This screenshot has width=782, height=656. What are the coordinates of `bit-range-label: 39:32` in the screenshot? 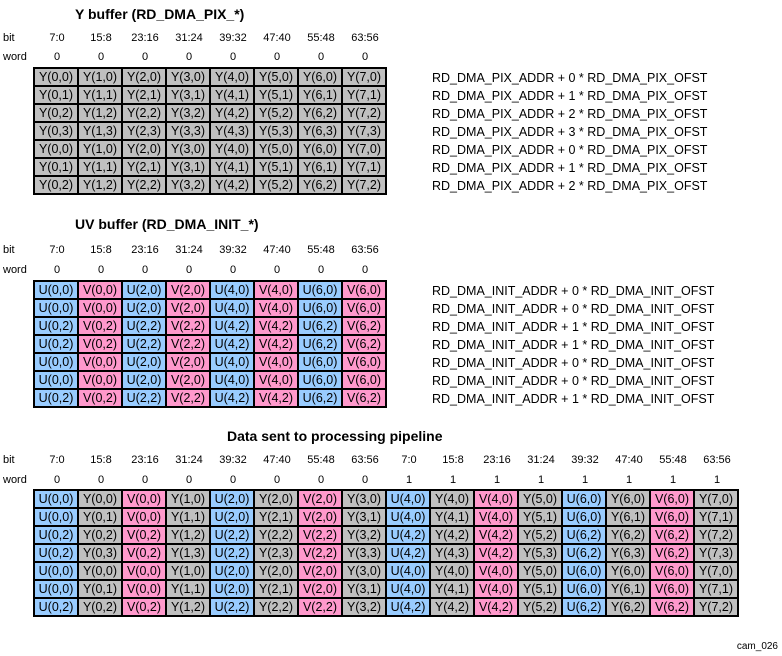 It's located at (233, 38).